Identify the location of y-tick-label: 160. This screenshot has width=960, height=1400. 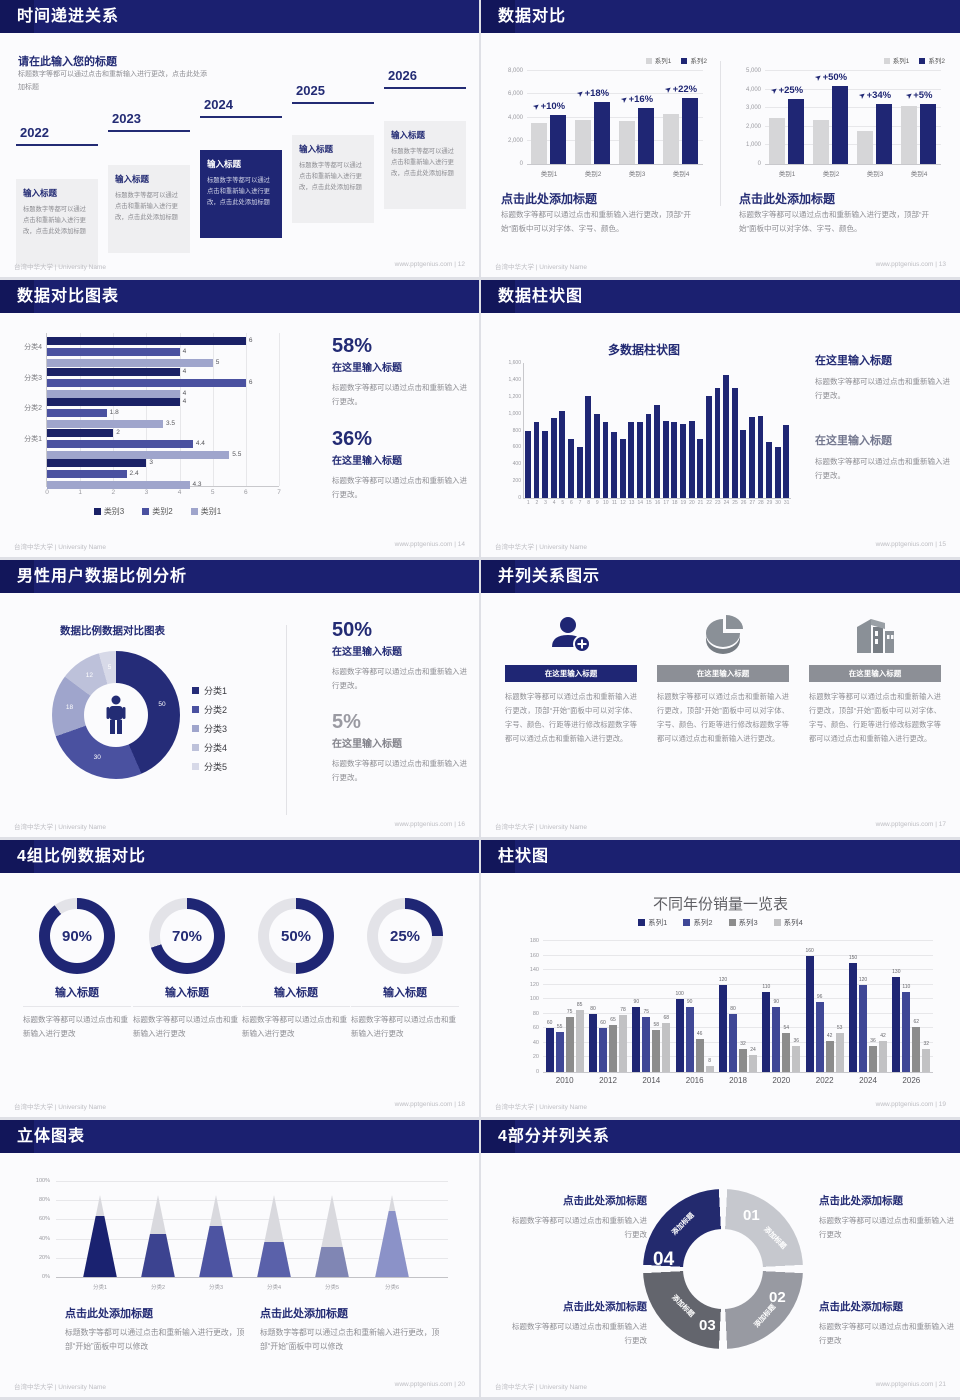
(534, 955).